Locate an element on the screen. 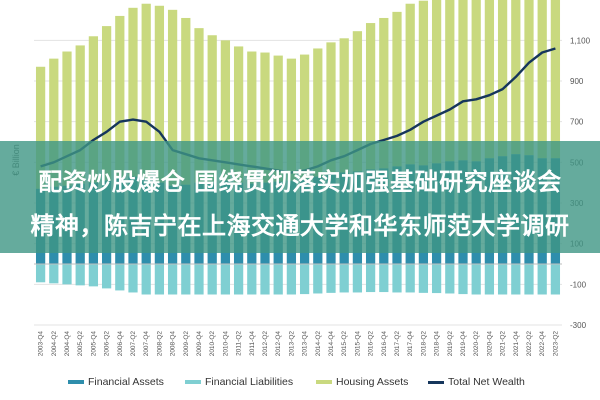 This screenshot has height=400, width=600. x-tick-label: 2014-Q2 is located at coordinates (318, 344).